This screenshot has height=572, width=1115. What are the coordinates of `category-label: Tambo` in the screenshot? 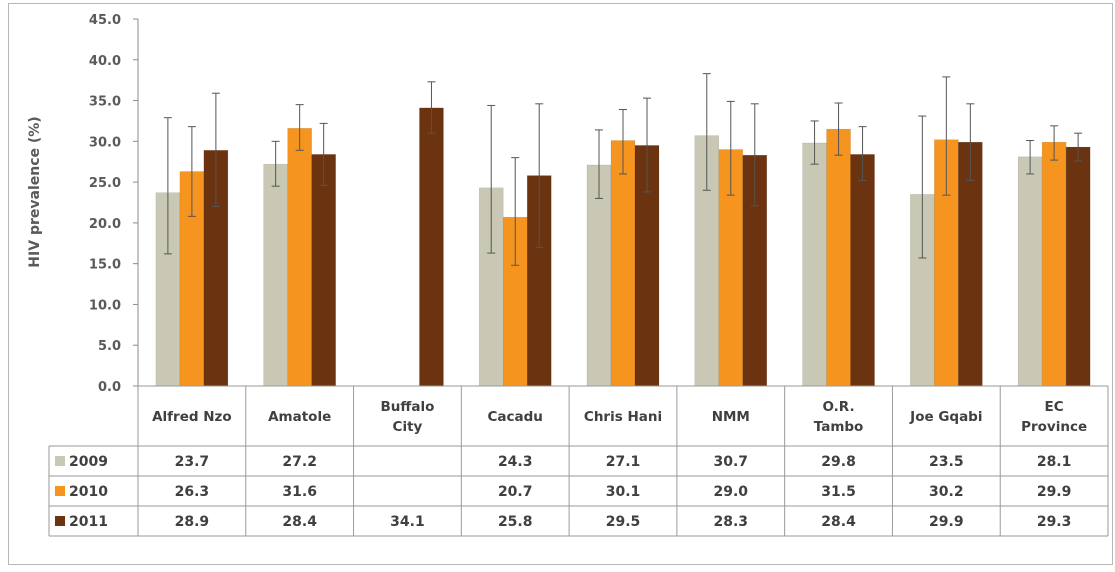 It's located at (839, 427).